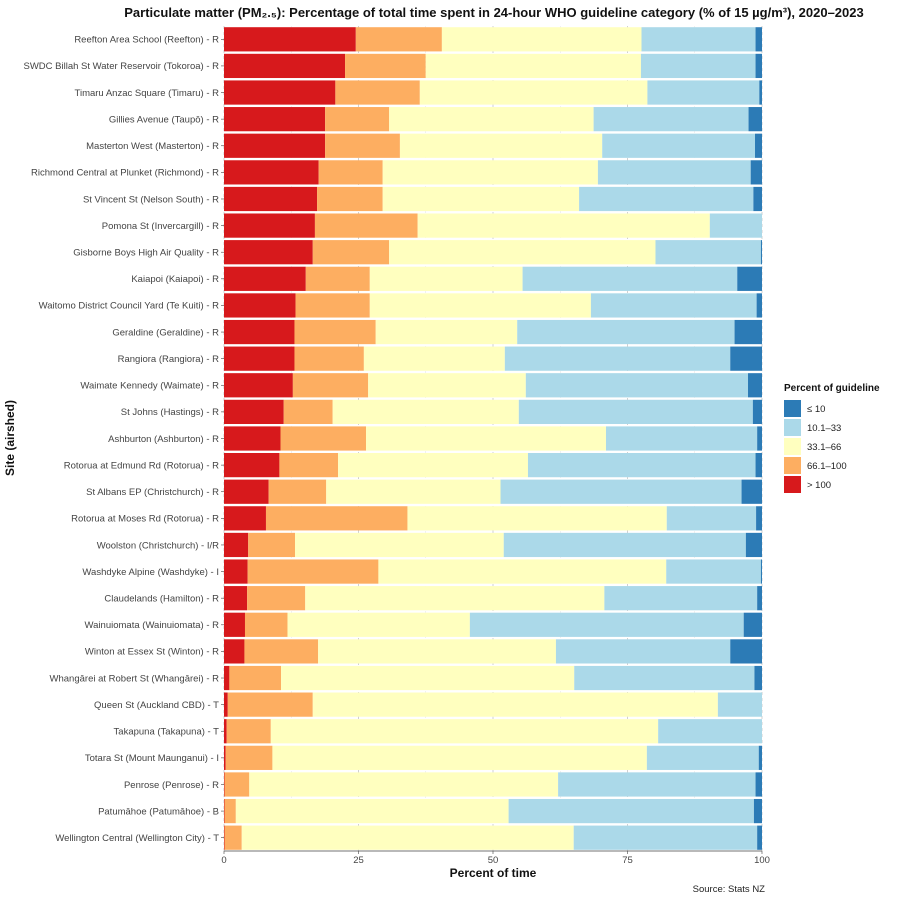  Describe the element at coordinates (169, 359) in the screenshot. I see `y-tick-label: Rangiora (Rangiora) - R` at that location.